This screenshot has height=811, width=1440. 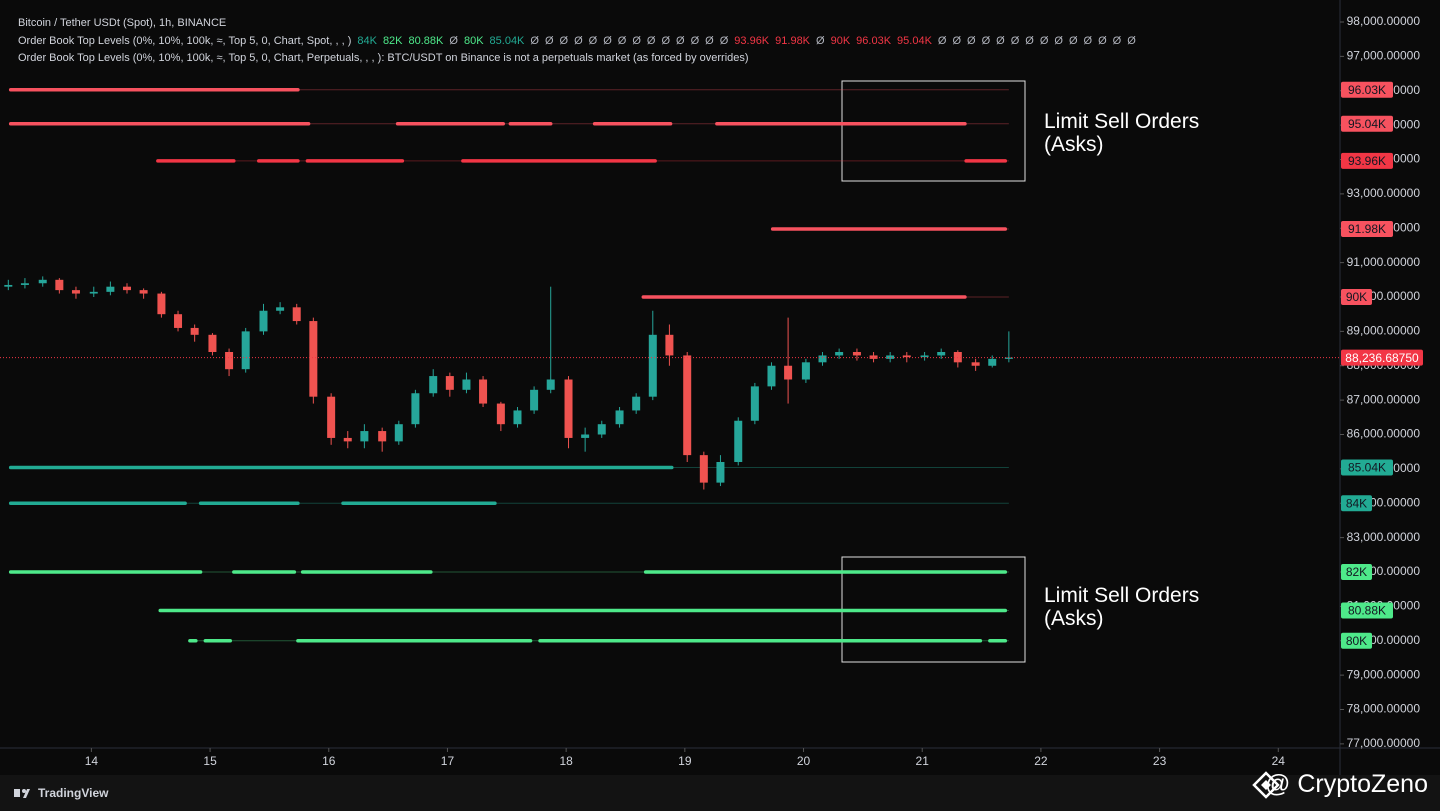 I want to click on y-tick-label: 77,000.00000, so click(x=1384, y=743).